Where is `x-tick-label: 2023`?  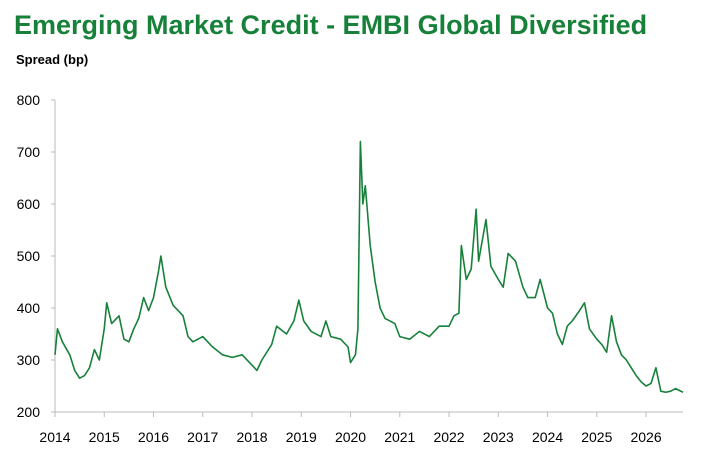
x-tick-label: 2023 is located at coordinates (498, 437).